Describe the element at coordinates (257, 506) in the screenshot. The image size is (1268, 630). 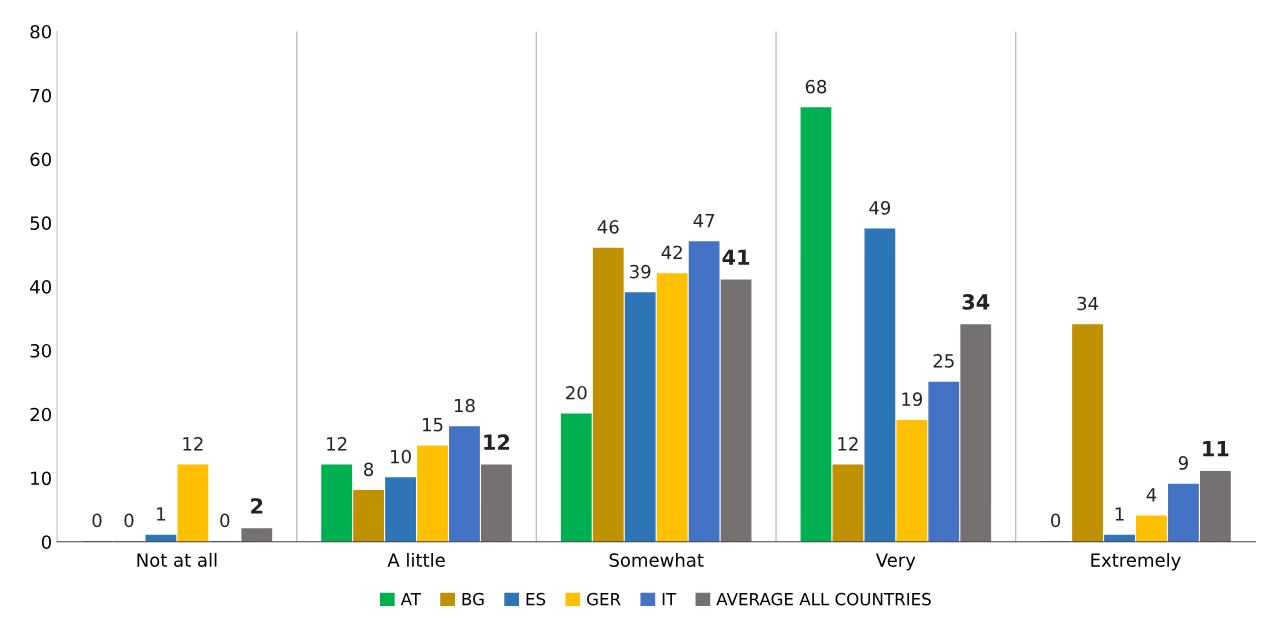
I see `data-label: 2` at that location.